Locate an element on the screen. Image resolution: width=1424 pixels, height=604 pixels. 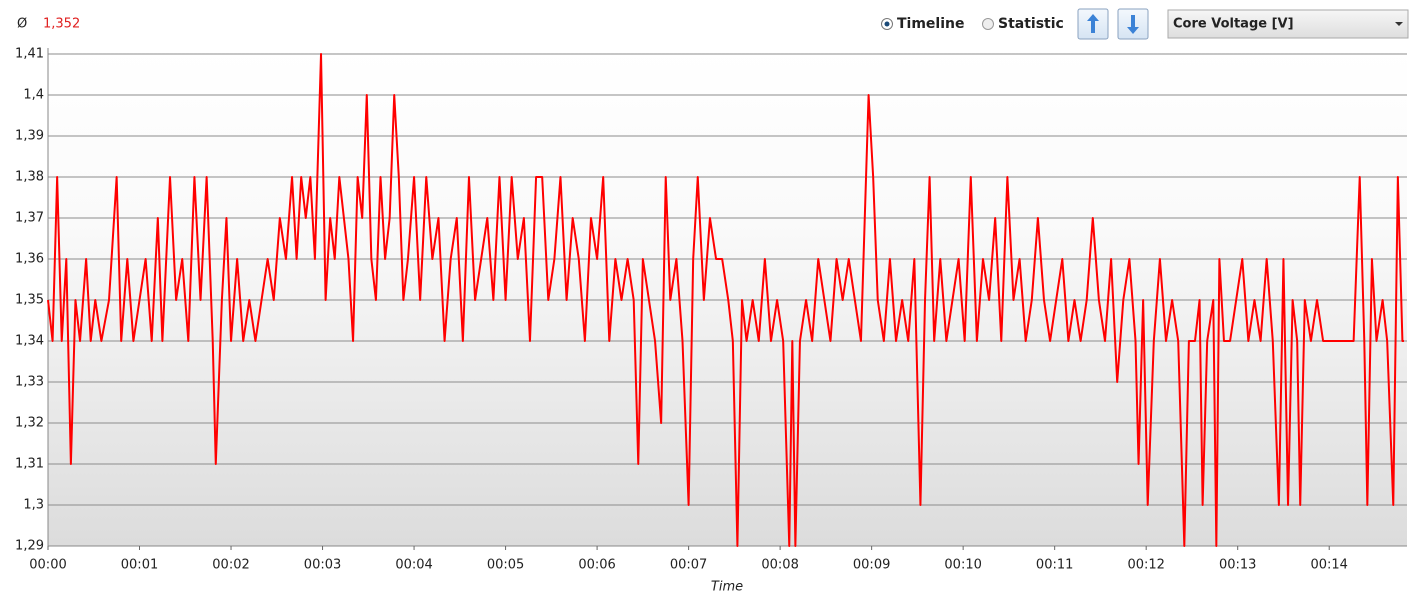
x-tick-label: 00:02 is located at coordinates (230, 565).